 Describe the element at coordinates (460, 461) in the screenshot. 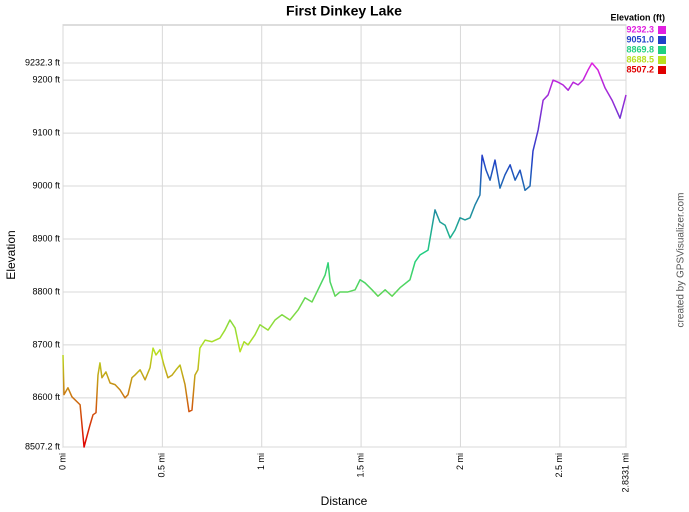

I see `x-tick-label: 2 mi` at that location.